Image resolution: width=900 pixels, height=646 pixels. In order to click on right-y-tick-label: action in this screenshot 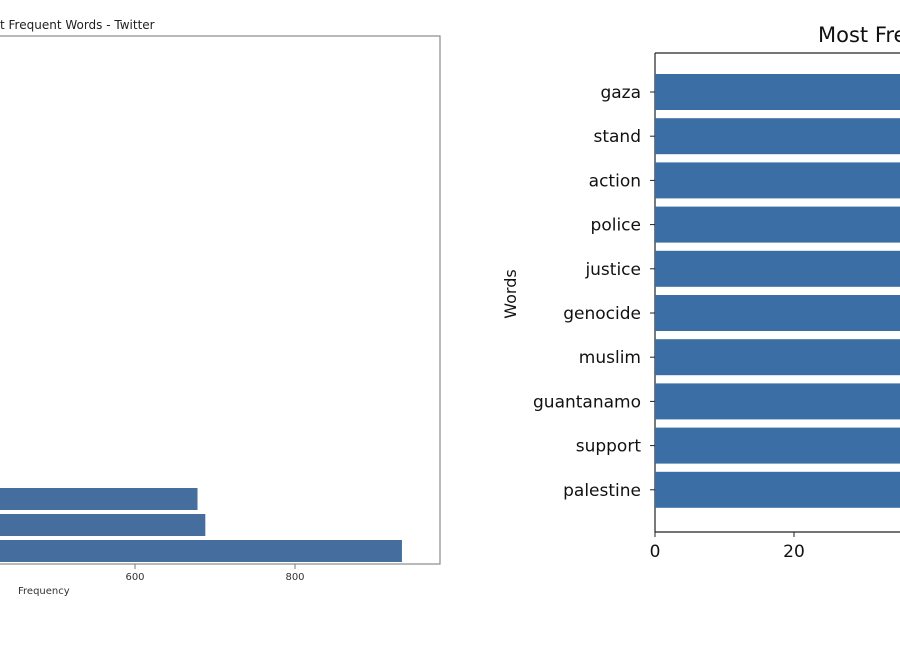, I will do `click(615, 181)`.